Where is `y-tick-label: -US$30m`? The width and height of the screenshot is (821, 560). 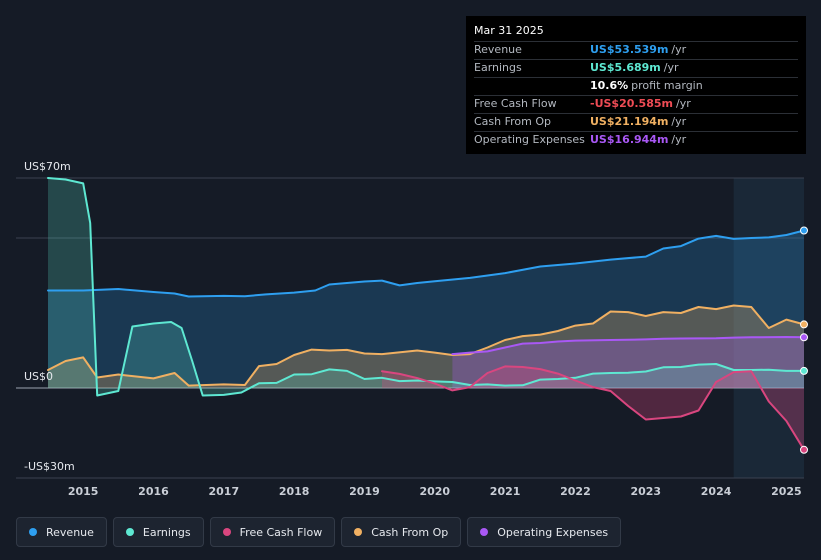 y-tick-label: -US$30m is located at coordinates (49, 466).